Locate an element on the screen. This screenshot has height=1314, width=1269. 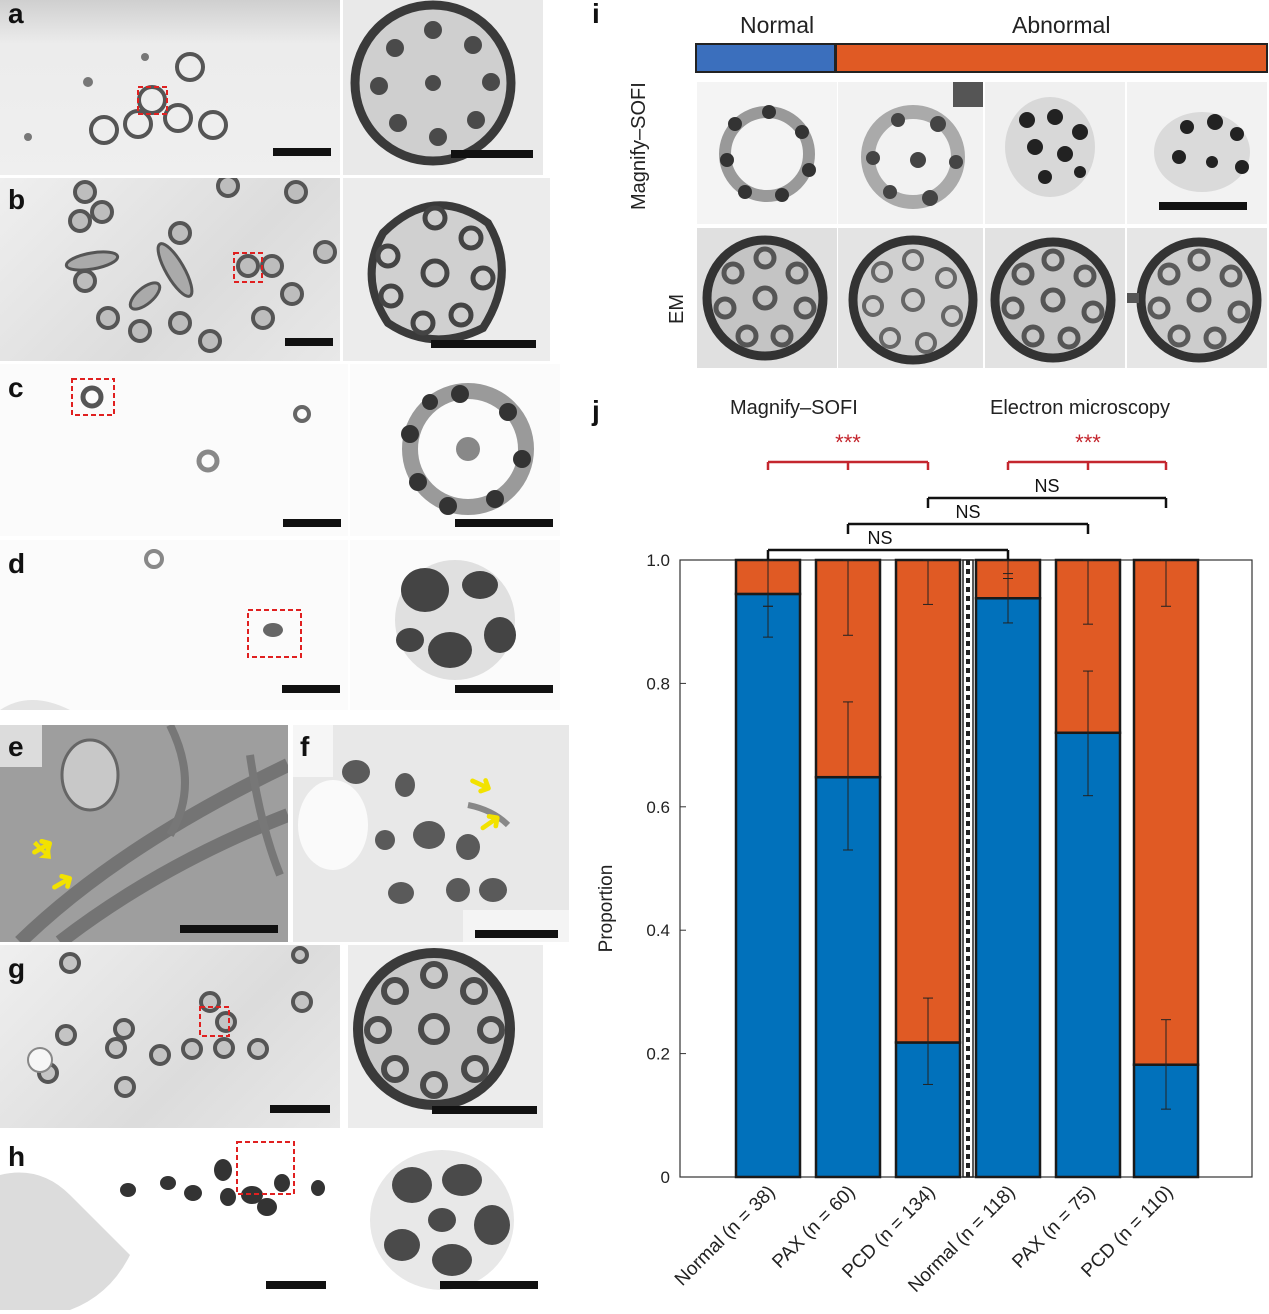
panel-b-overview is located at coordinates (170, 269).